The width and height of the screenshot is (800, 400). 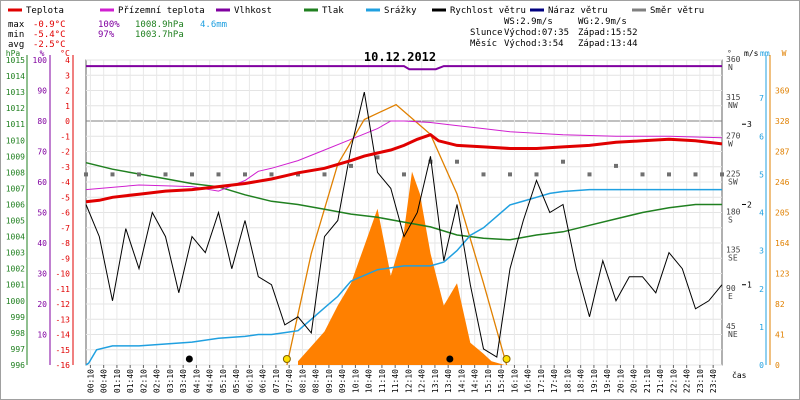 I want to click on pressure-axis-tick: 1010, so click(x=15, y=140).